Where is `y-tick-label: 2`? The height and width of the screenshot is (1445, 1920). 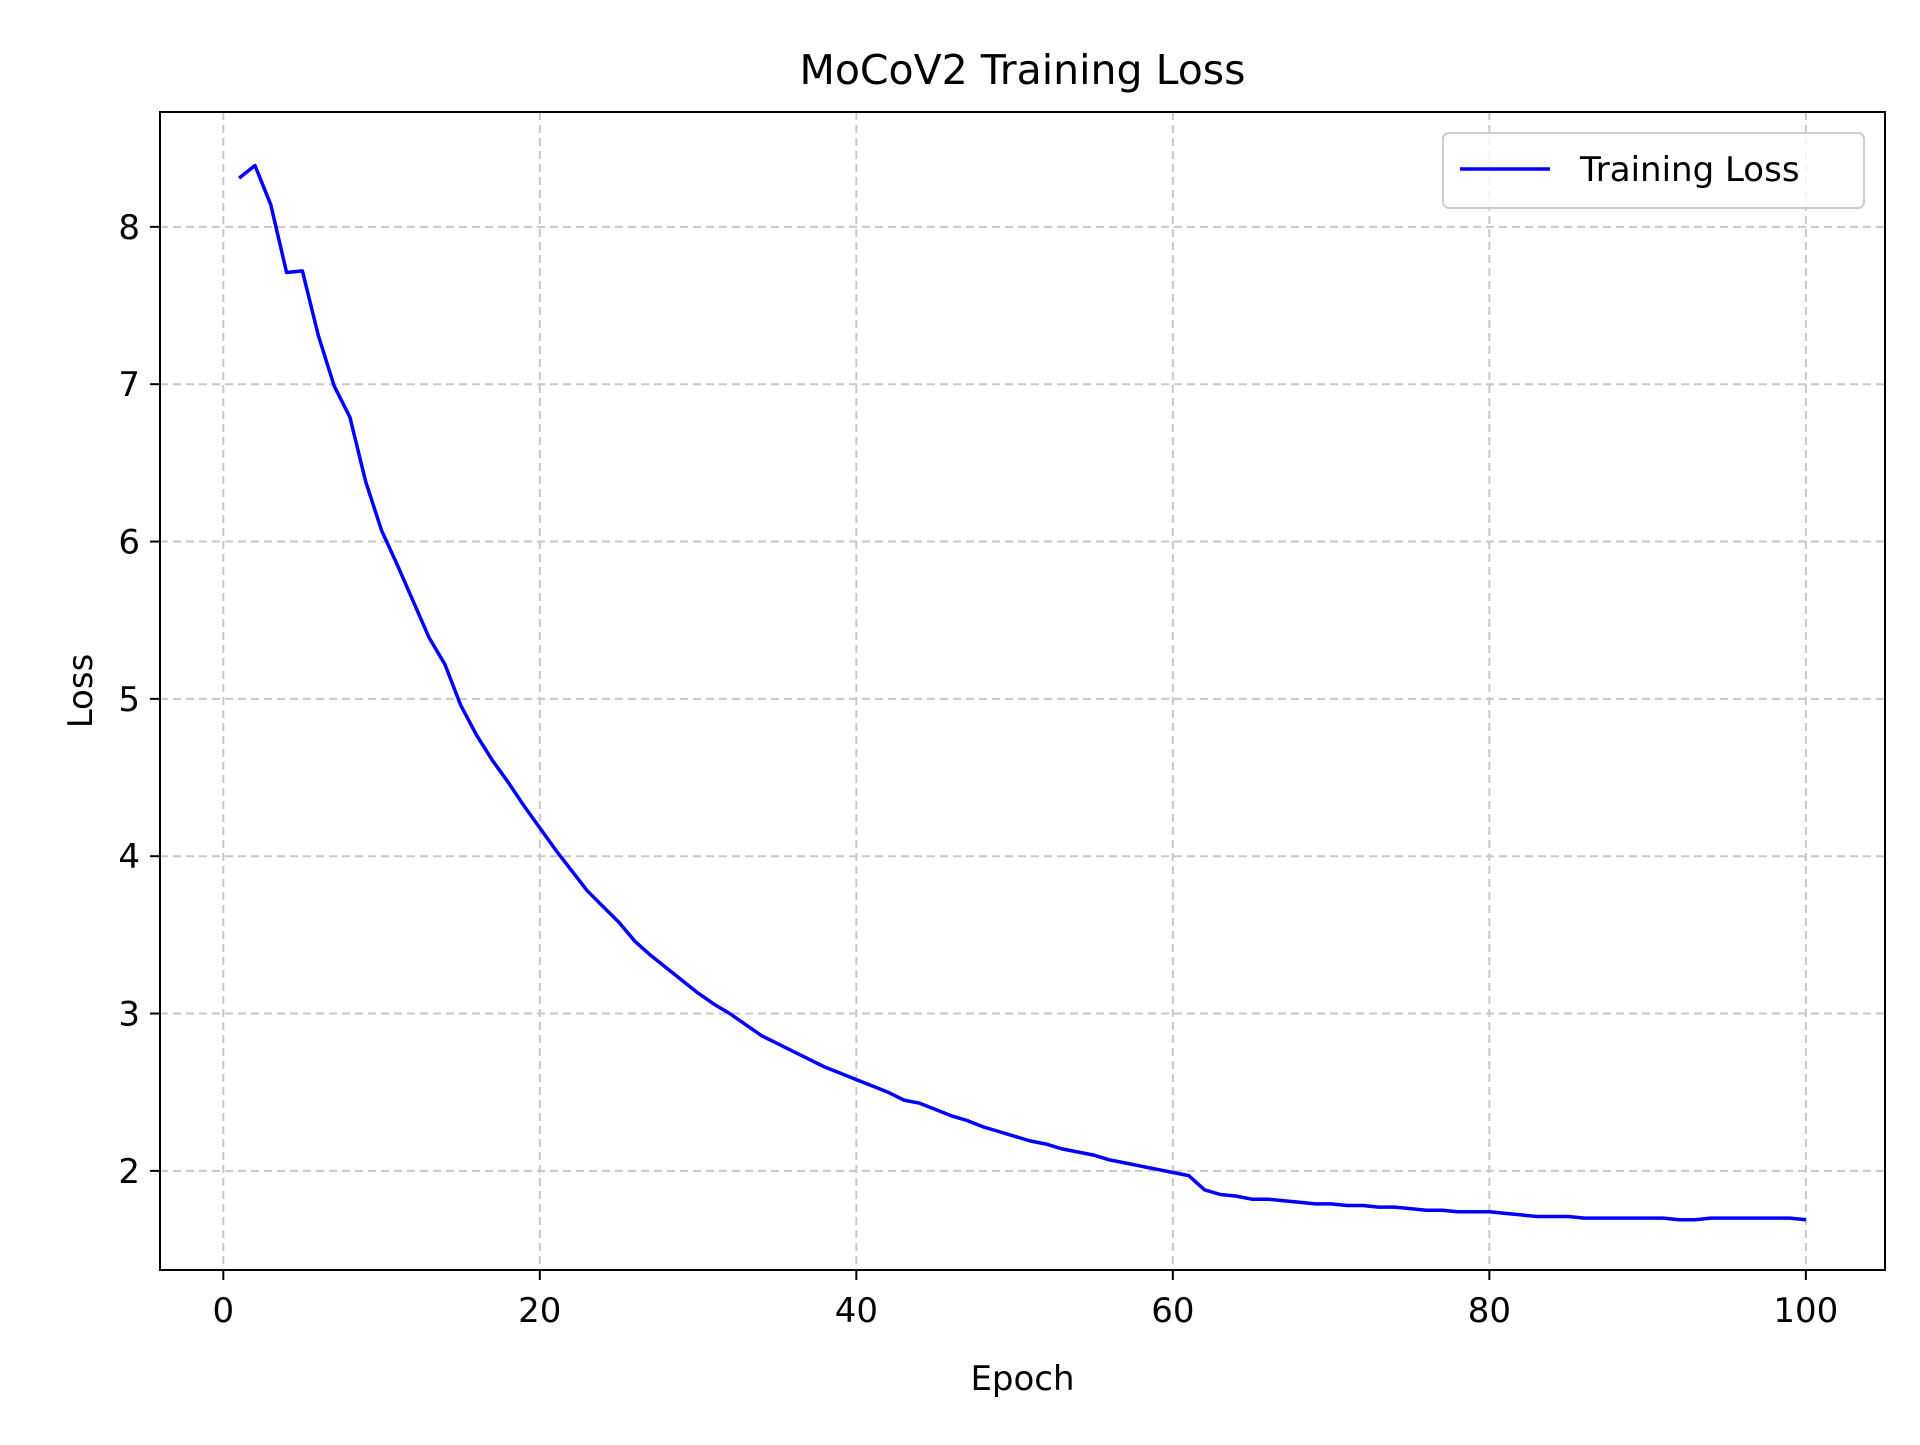
y-tick-label: 2 is located at coordinates (129, 1172).